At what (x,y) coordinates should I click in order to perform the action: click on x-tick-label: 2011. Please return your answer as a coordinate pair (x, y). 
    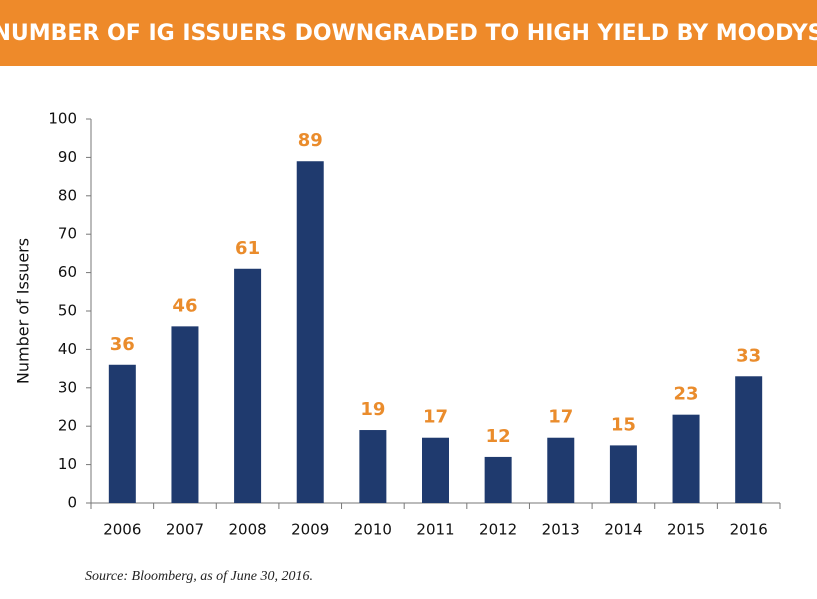
    Looking at the image, I should click on (435, 530).